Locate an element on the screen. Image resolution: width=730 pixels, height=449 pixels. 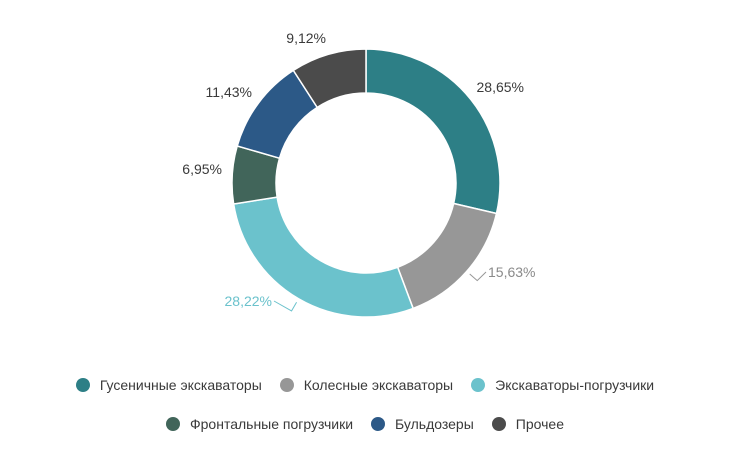
legend-item-other: Прочее is located at coordinates (527, 424).